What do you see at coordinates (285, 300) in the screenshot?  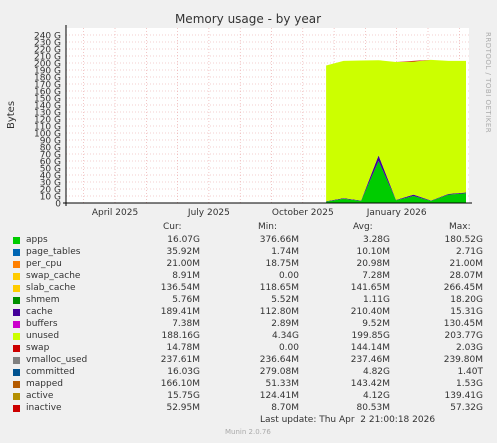 I see `legend-value-min: 5.52M` at bounding box center [285, 300].